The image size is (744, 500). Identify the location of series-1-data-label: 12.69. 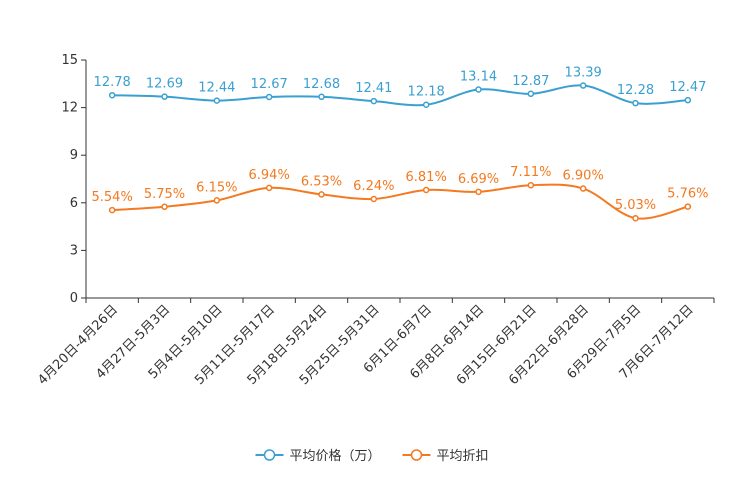
(164, 84).